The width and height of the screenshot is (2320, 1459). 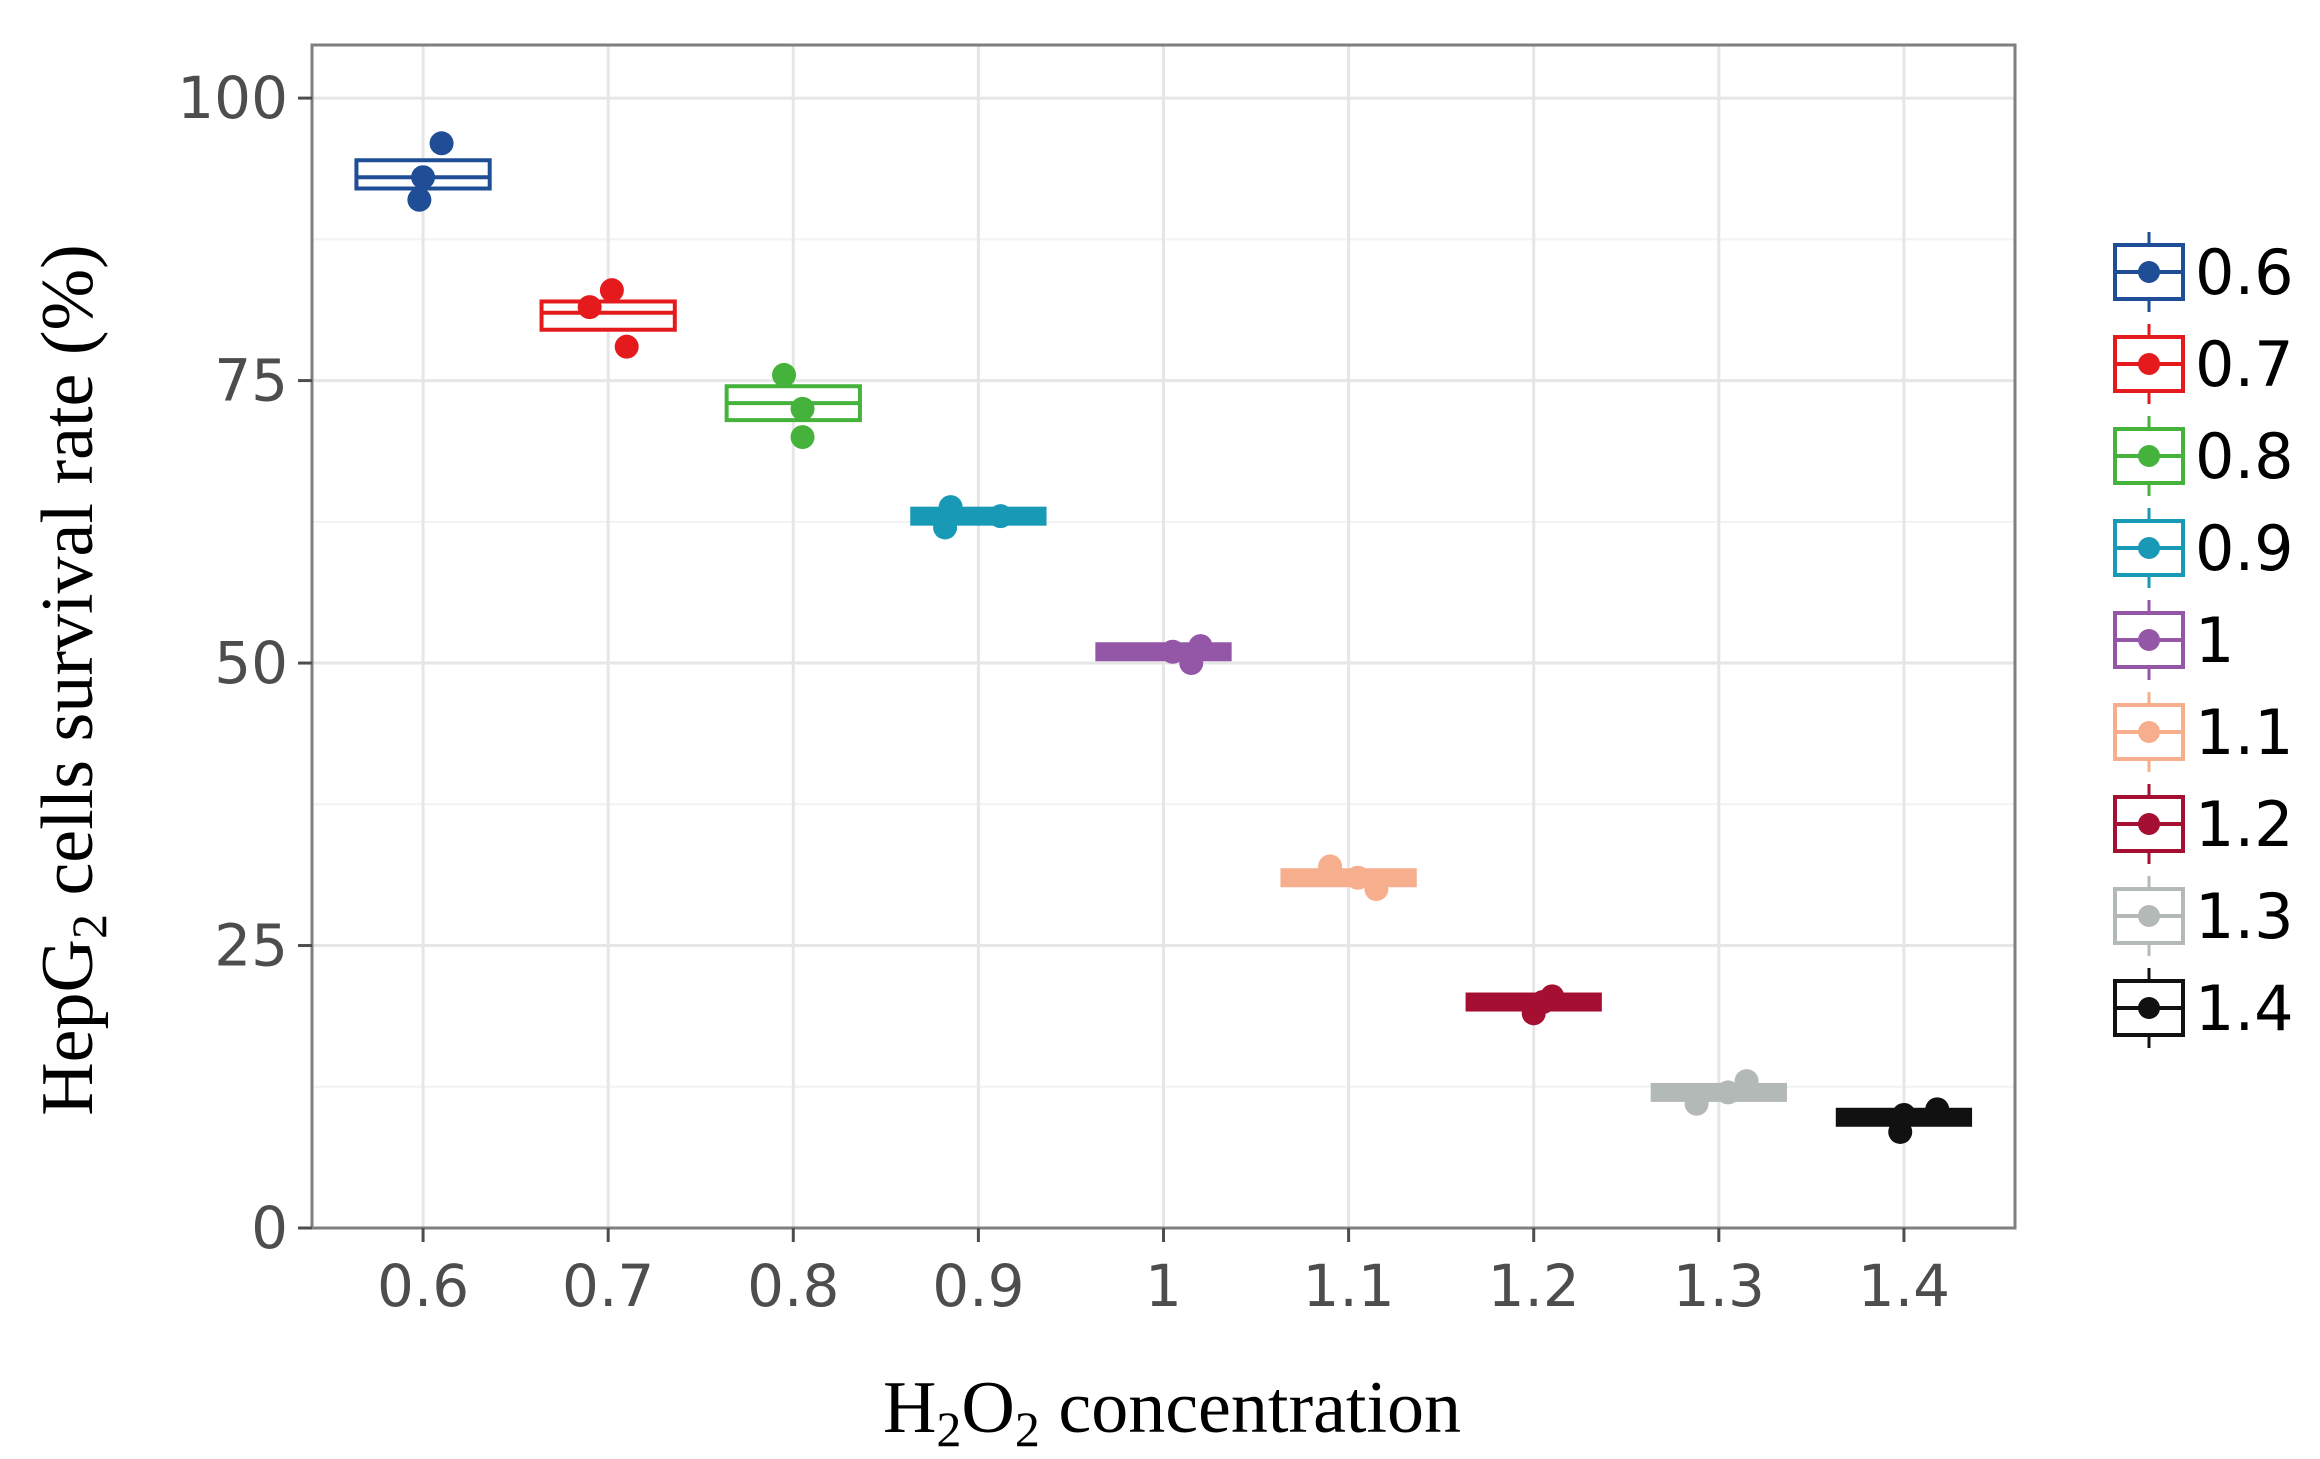 I want to click on x-tick-label: 0.9, so click(x=978, y=1286).